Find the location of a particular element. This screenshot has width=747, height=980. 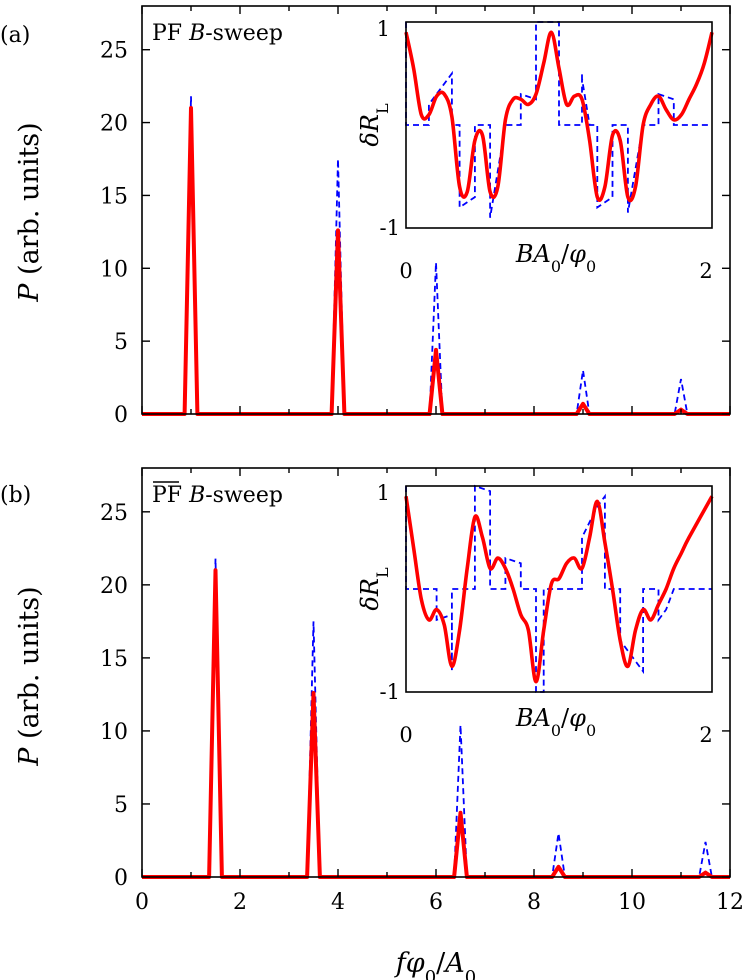

panel-b-annotation-var: B is located at coordinates (196, 495).